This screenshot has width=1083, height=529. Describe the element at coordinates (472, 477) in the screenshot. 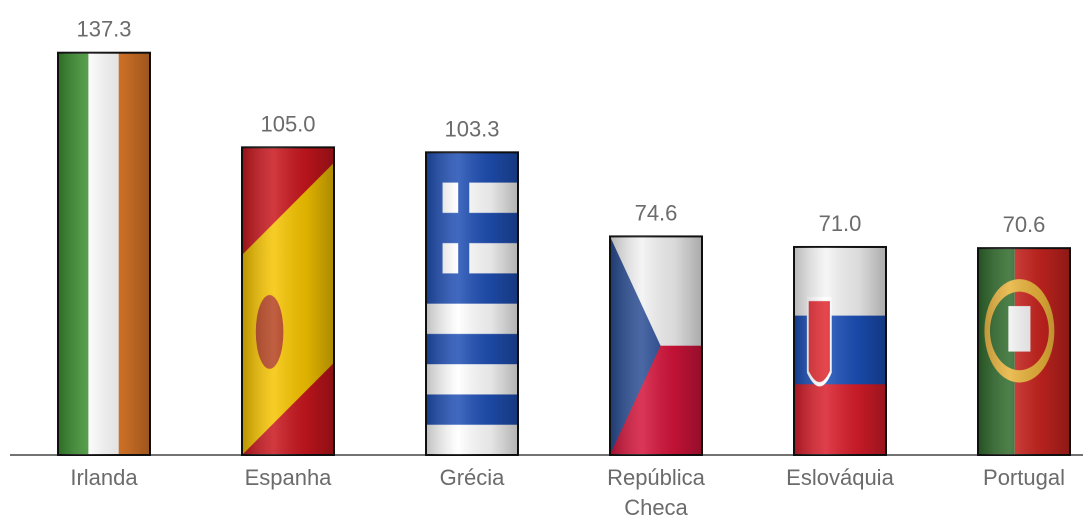

I see `x-tick-label: Grécia` at that location.